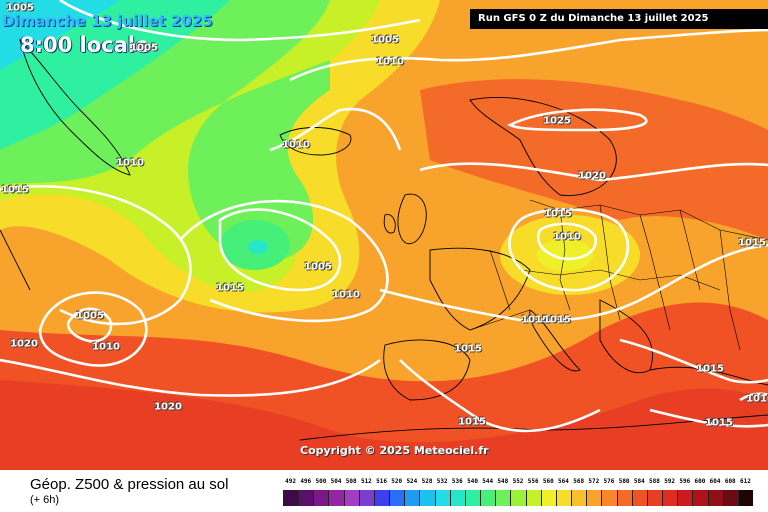  Describe the element at coordinates (381, 481) in the screenshot. I see `scale-label: 516` at that location.